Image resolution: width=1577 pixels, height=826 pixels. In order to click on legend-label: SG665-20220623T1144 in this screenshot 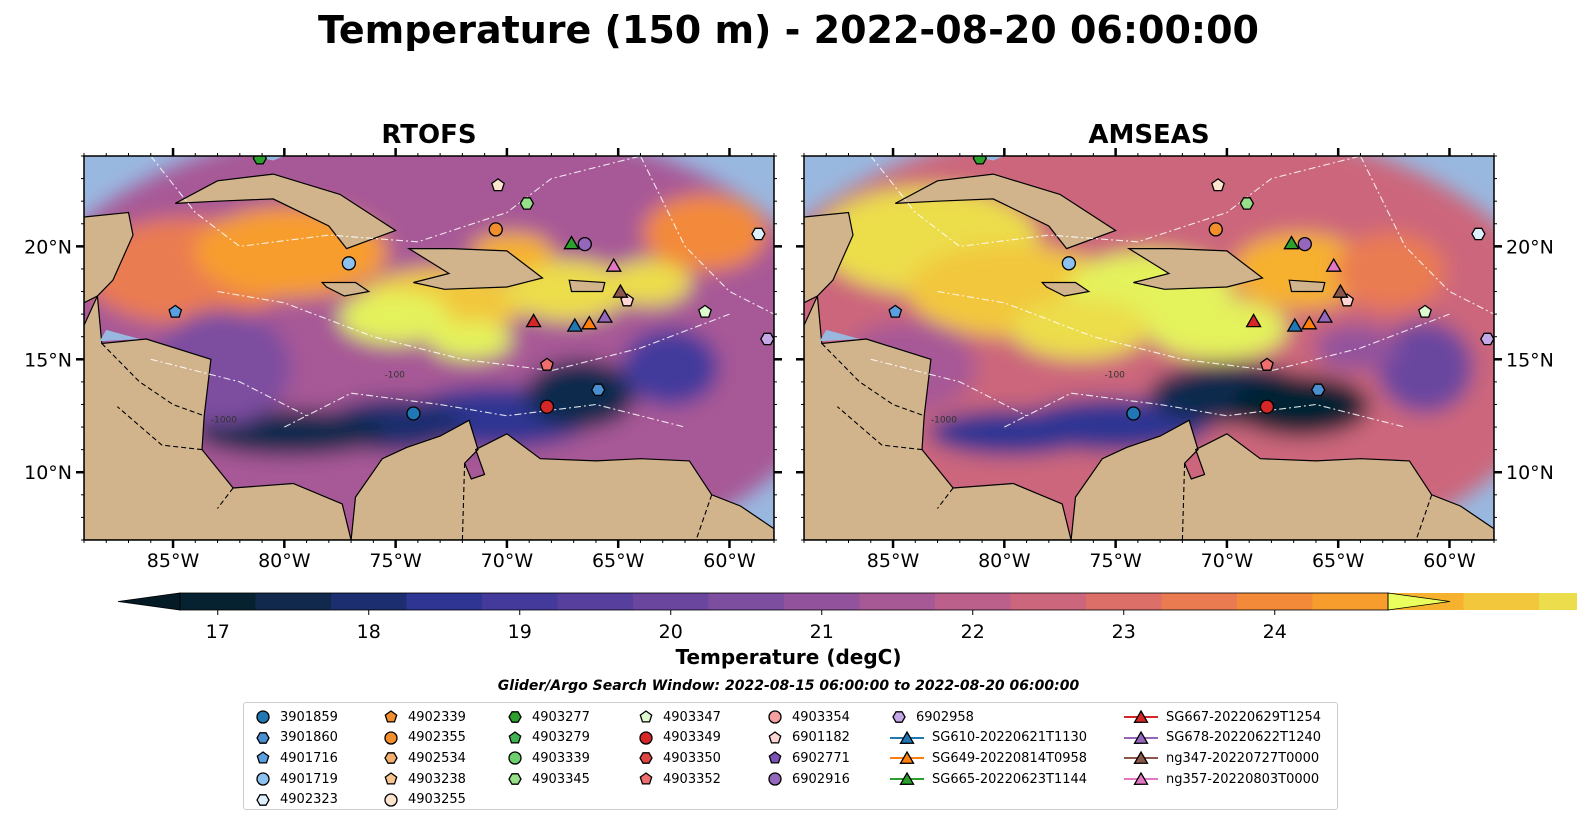, I will do `click(1010, 779)`.